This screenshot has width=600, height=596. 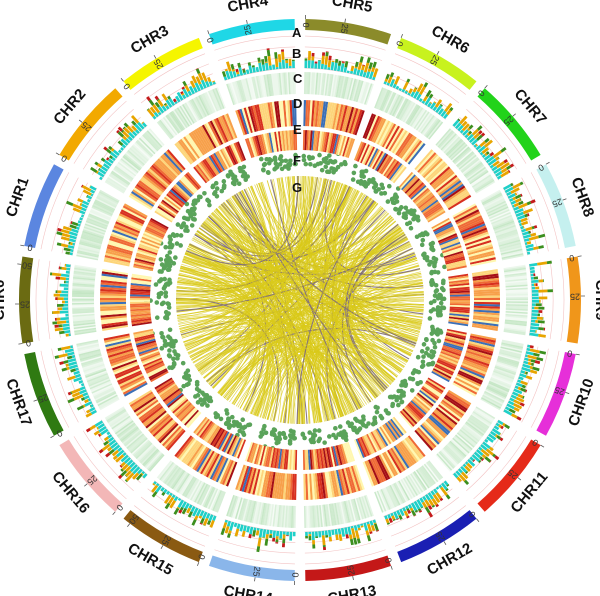 I want to click on ideogram-chr17, so click(x=44, y=393).